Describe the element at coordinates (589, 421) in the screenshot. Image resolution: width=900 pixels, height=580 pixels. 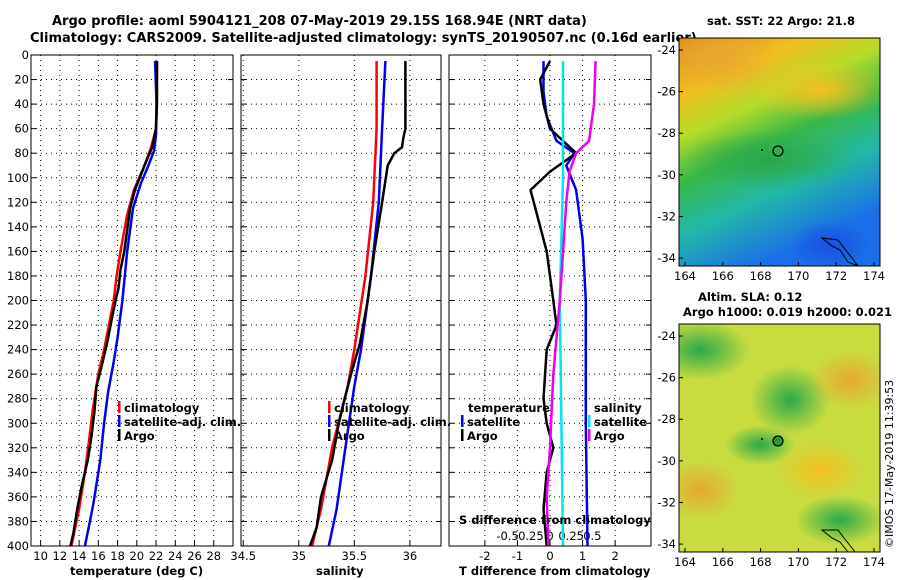
I see `legend-swatch-s-satellite` at that location.